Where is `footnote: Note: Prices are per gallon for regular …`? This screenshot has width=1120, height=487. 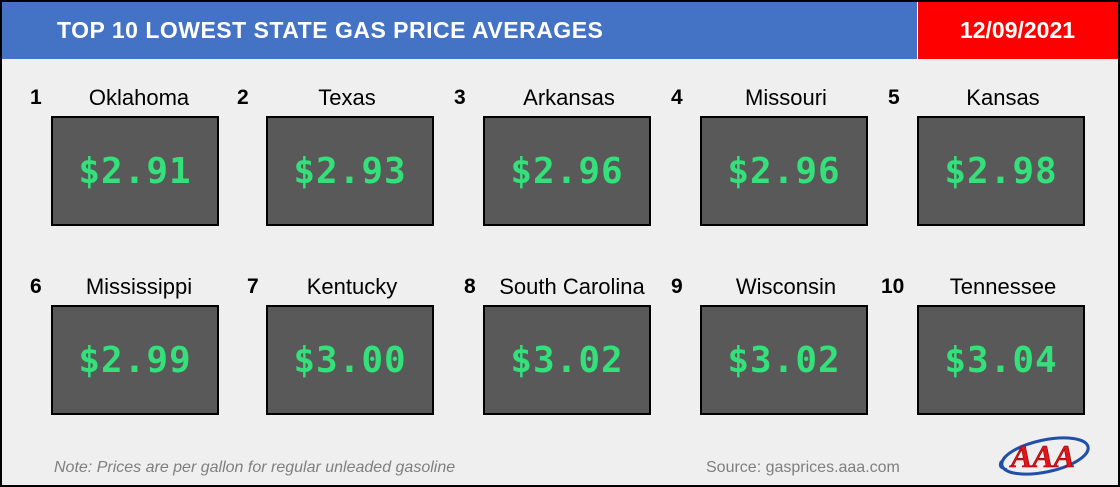
footnote: Note: Prices are per gallon for regular … is located at coordinates (255, 467).